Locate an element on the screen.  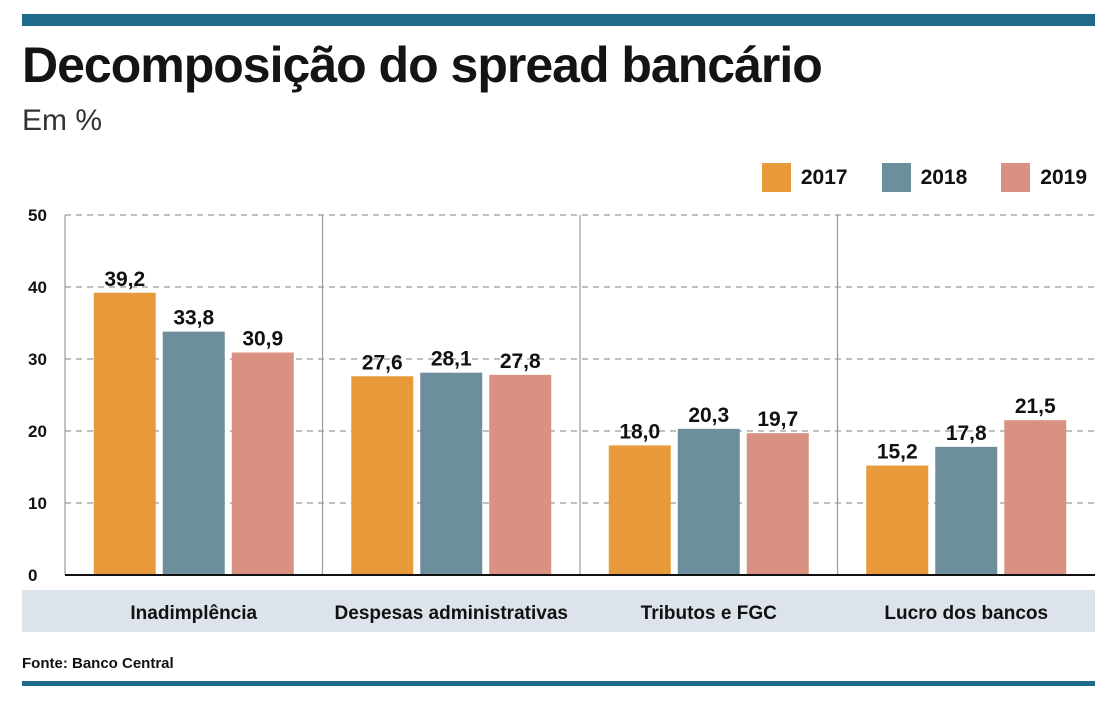
legend-item-2017: 2017 is located at coordinates (804, 177).